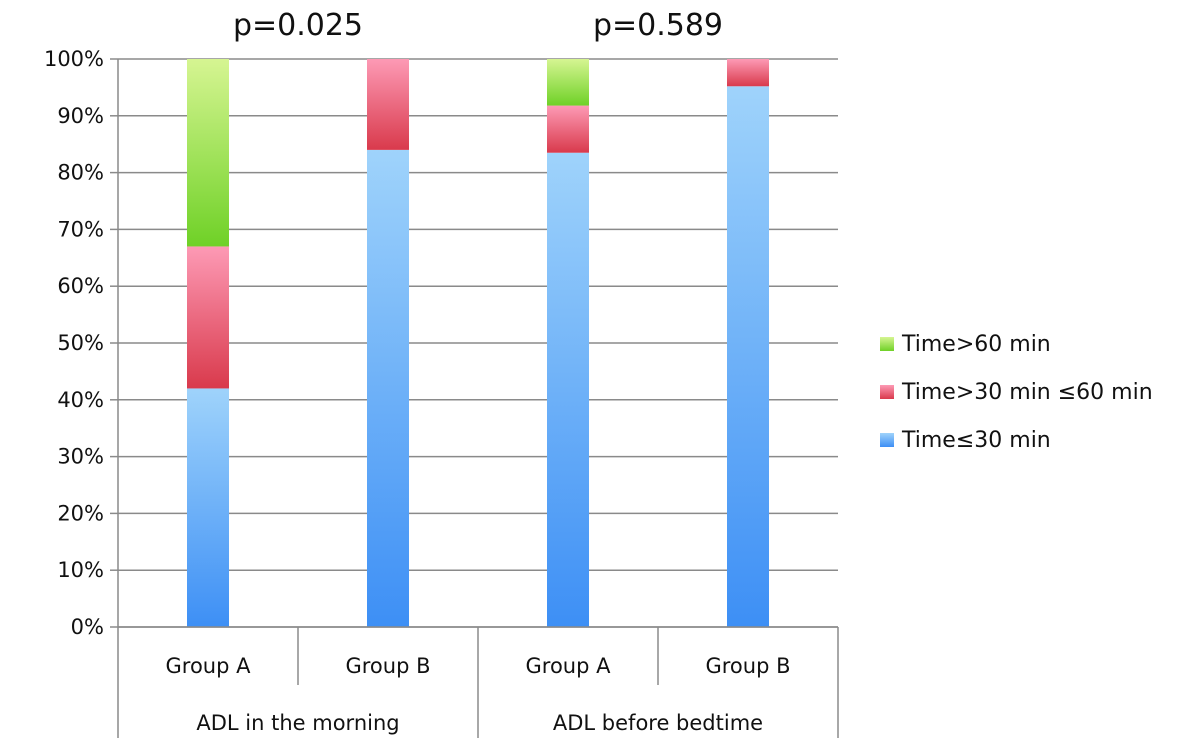 Image resolution: width=1186 pixels, height=738 pixels. What do you see at coordinates (298, 25) in the screenshot?
I see `p-value-label: p=0.025` at bounding box center [298, 25].